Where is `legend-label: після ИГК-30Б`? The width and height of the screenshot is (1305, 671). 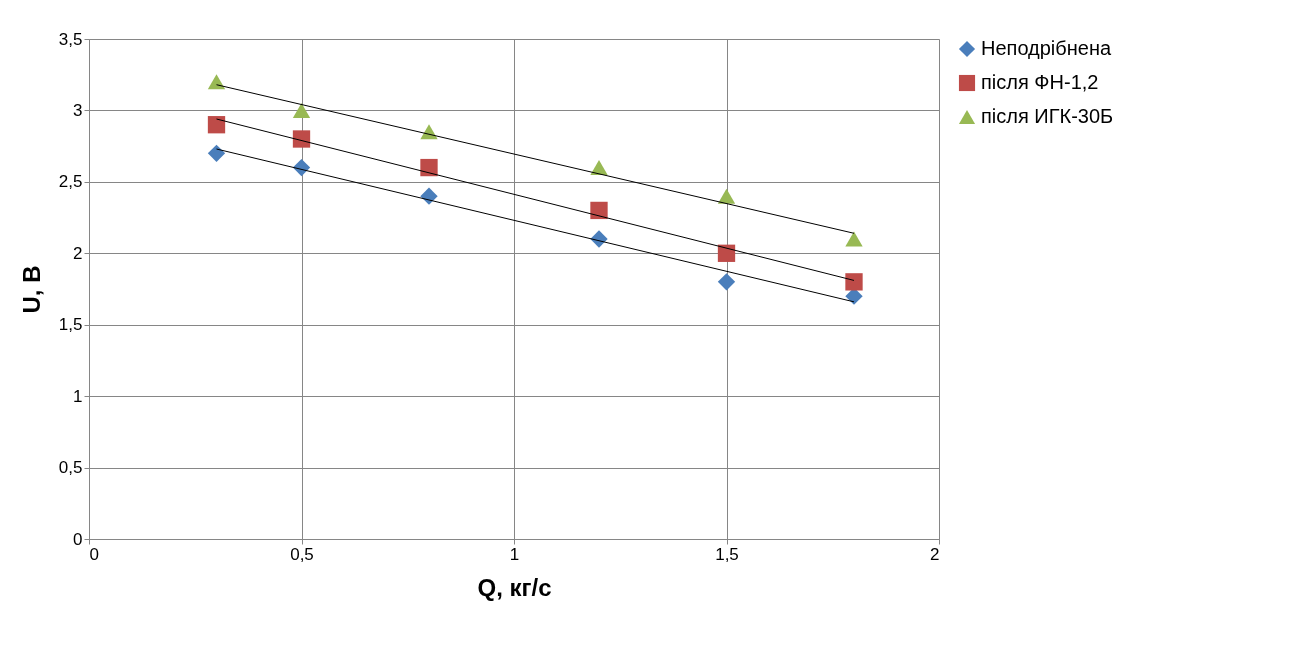 legend-label: після ИГК-30Б is located at coordinates (1047, 116).